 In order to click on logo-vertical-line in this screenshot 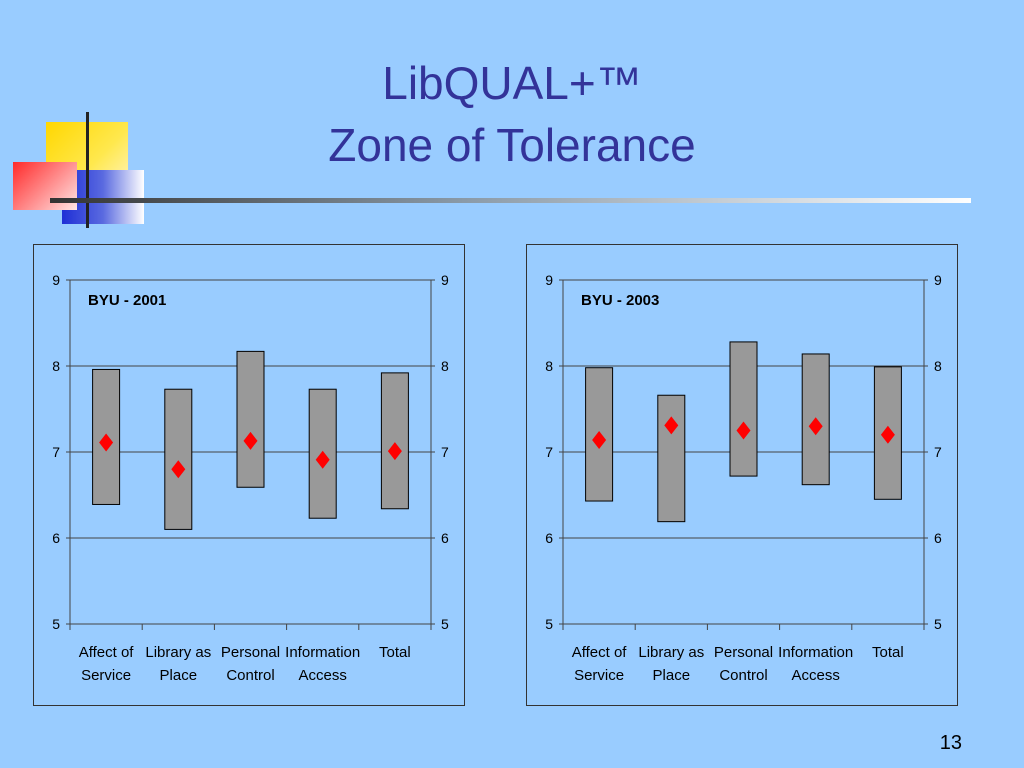, I will do `click(87, 170)`.